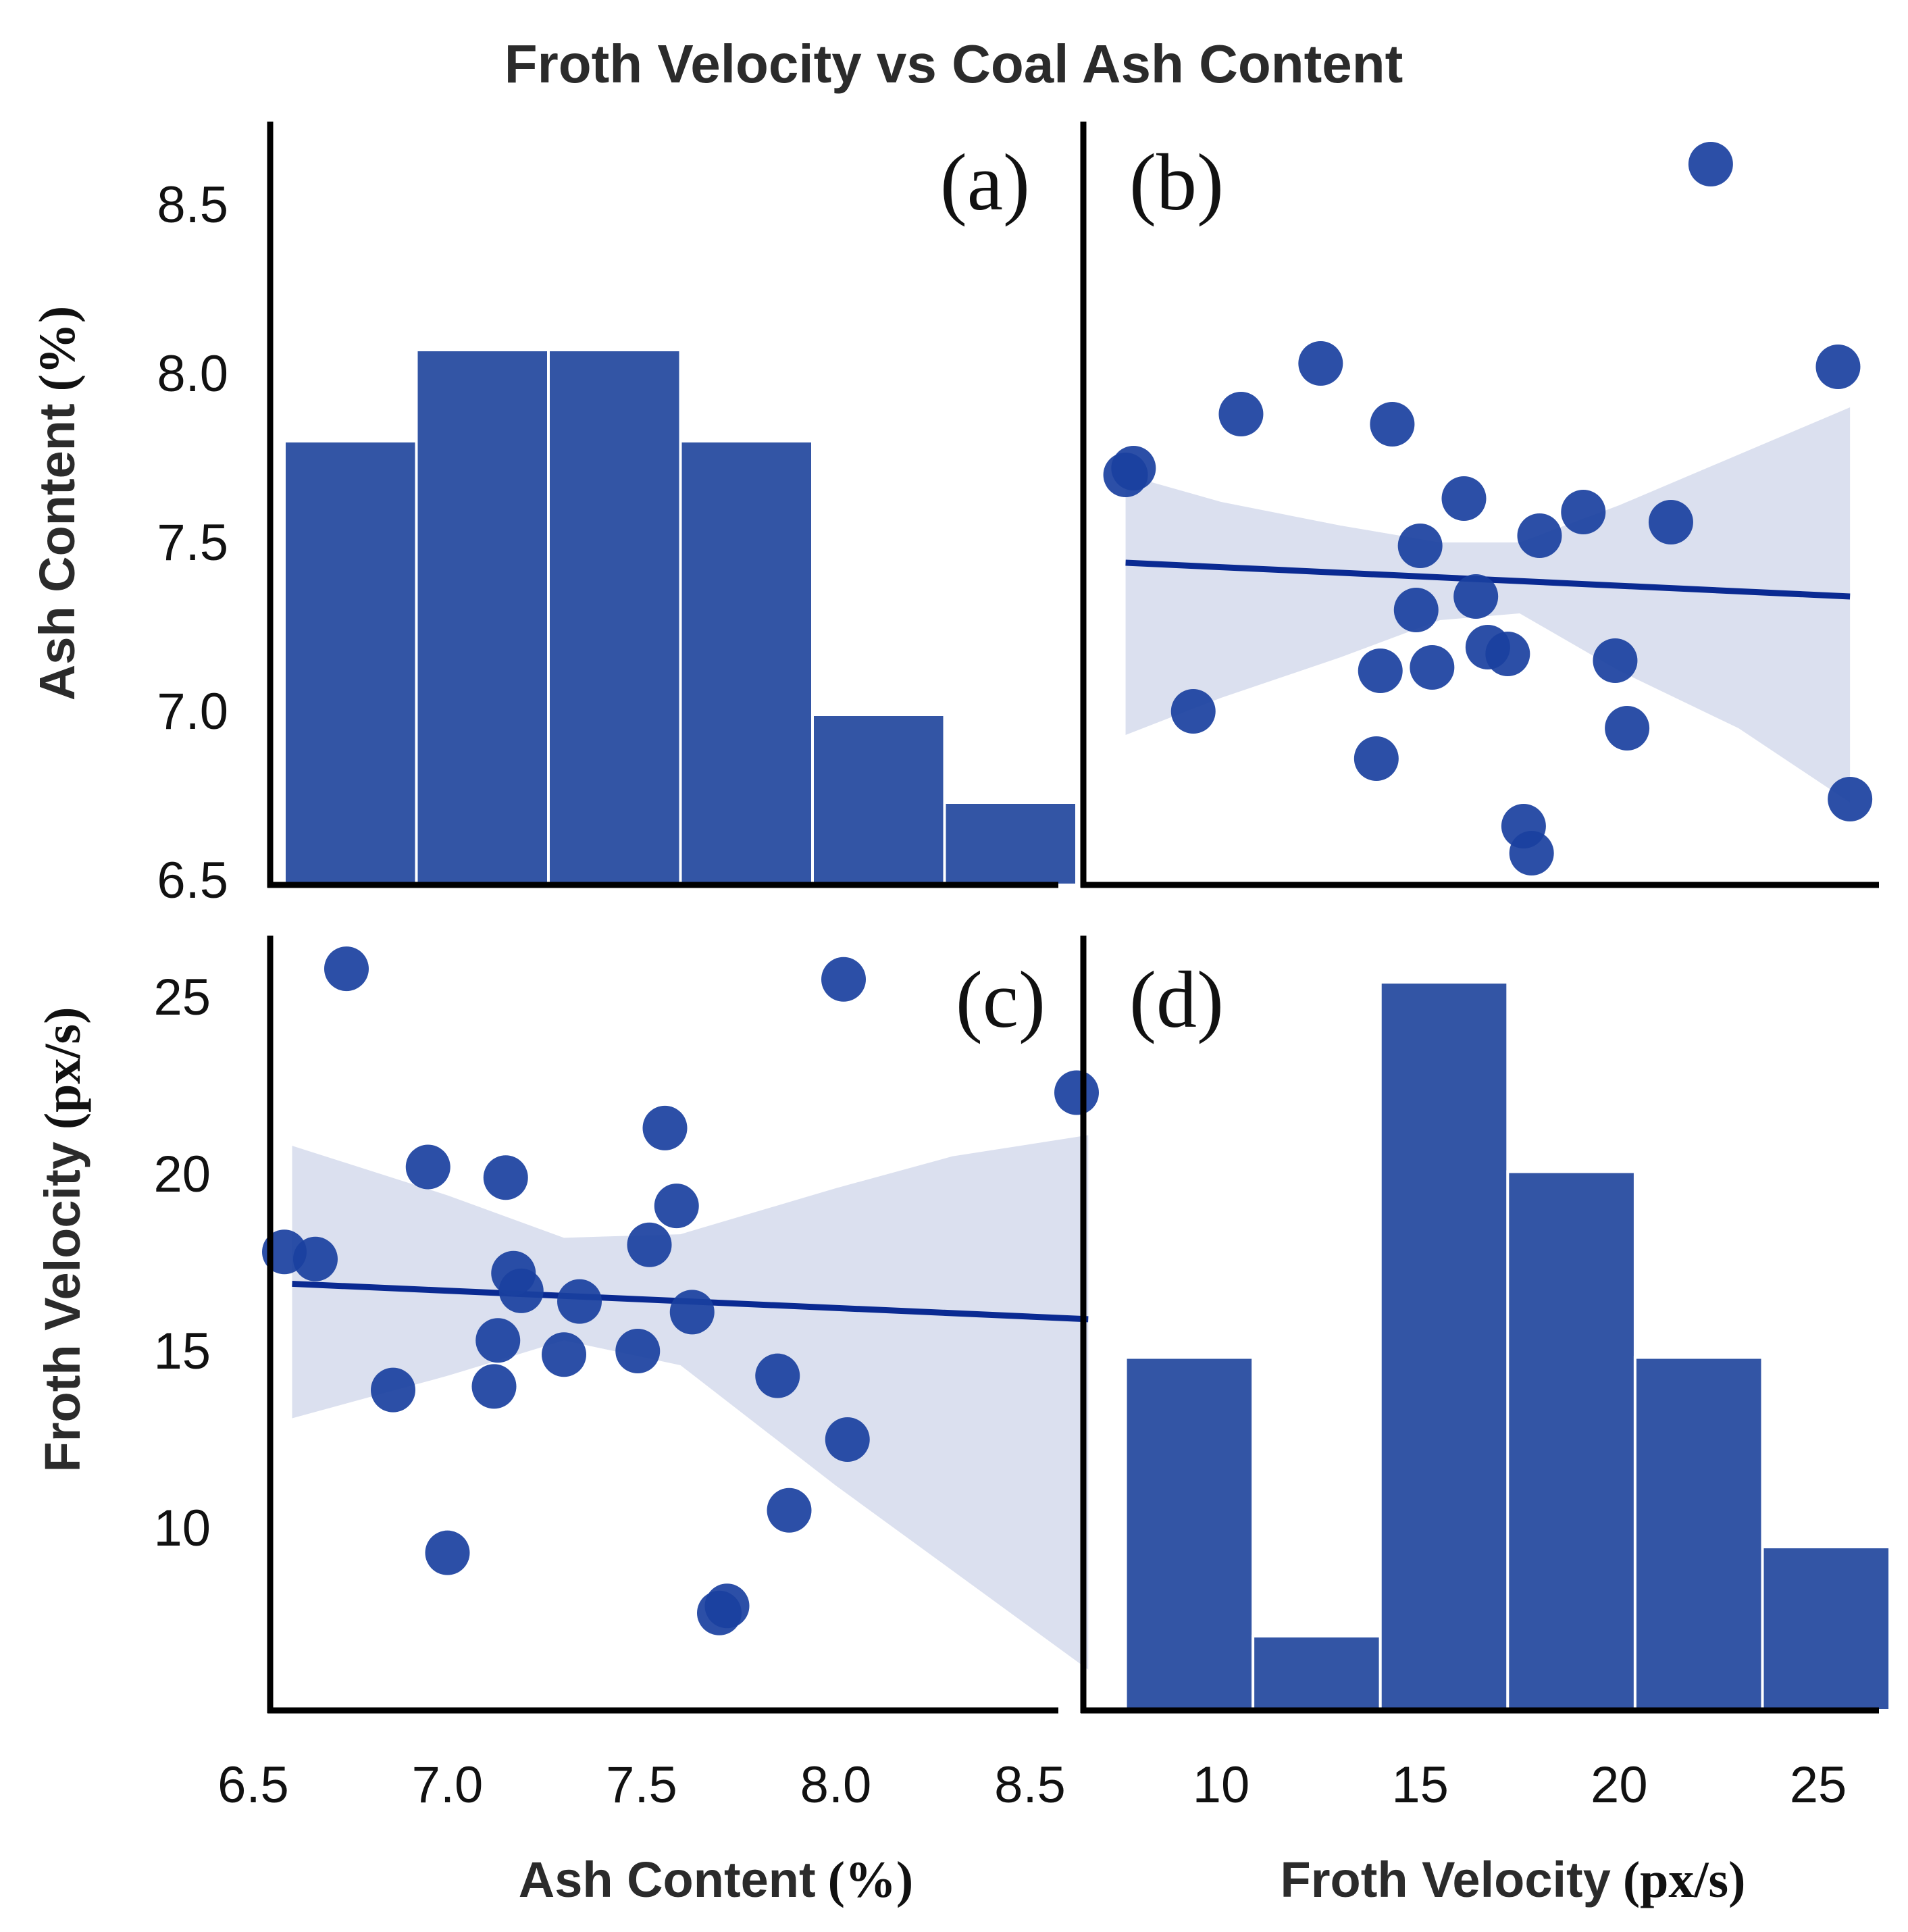 The height and width of the screenshot is (1932, 1908). I want to click on panel-a-label: (a), so click(985, 182).